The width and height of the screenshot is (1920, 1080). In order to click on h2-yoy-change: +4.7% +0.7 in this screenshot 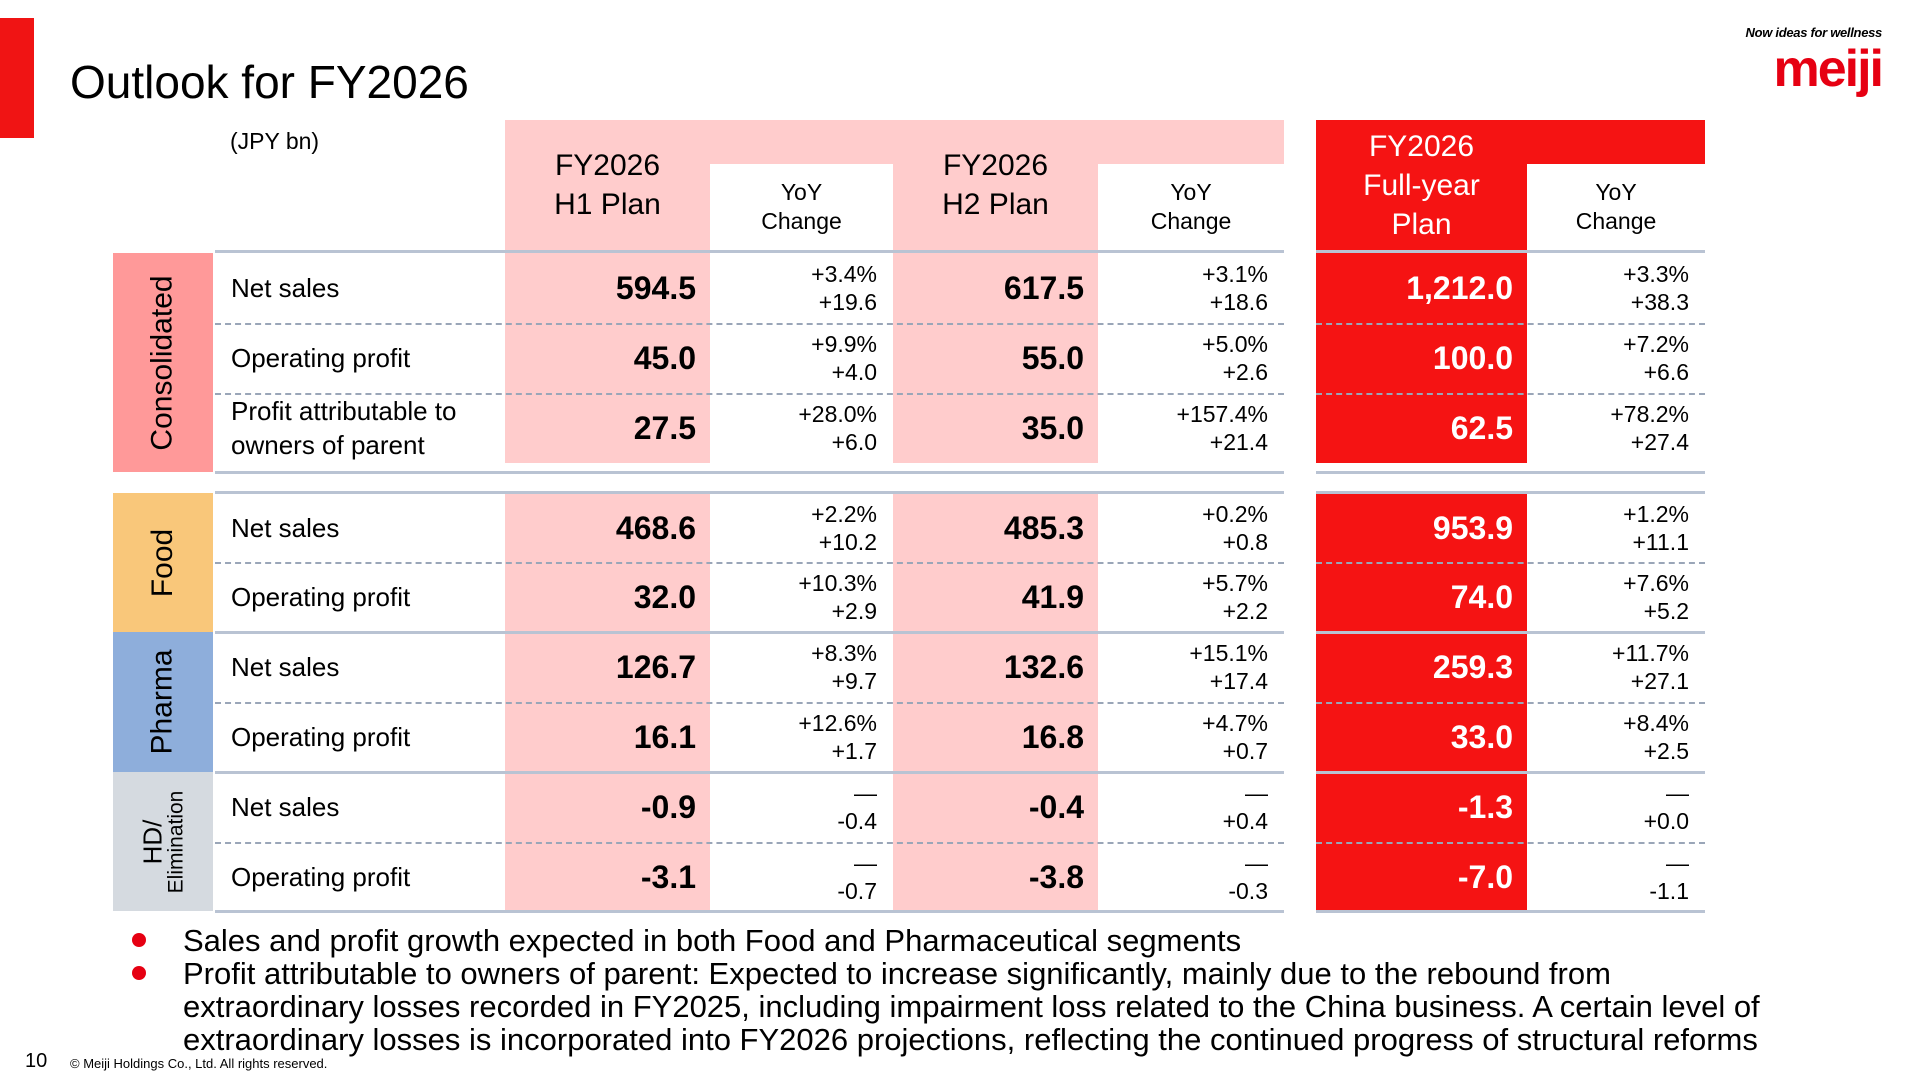, I will do `click(1191, 737)`.